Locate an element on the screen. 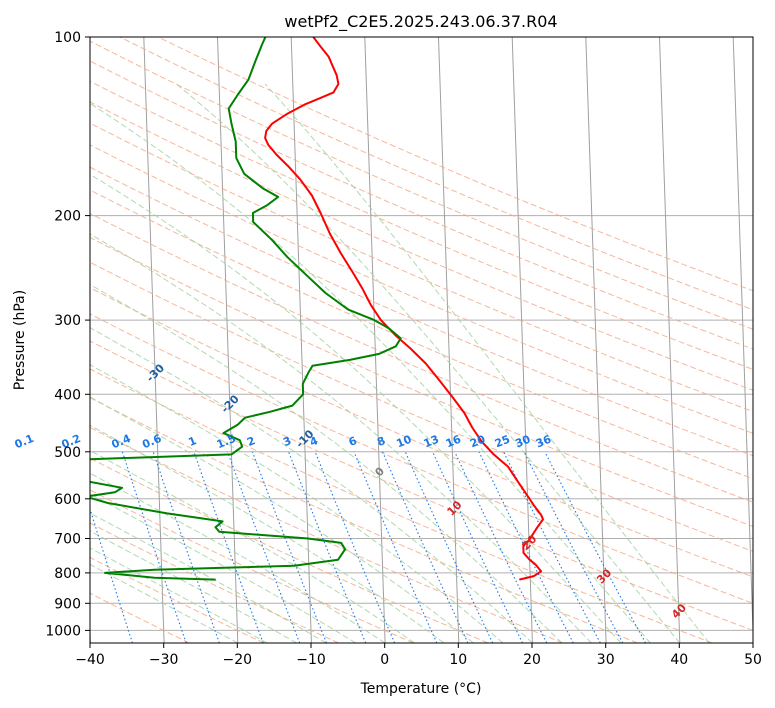  y-tick-label: 900 is located at coordinates (67, 604).